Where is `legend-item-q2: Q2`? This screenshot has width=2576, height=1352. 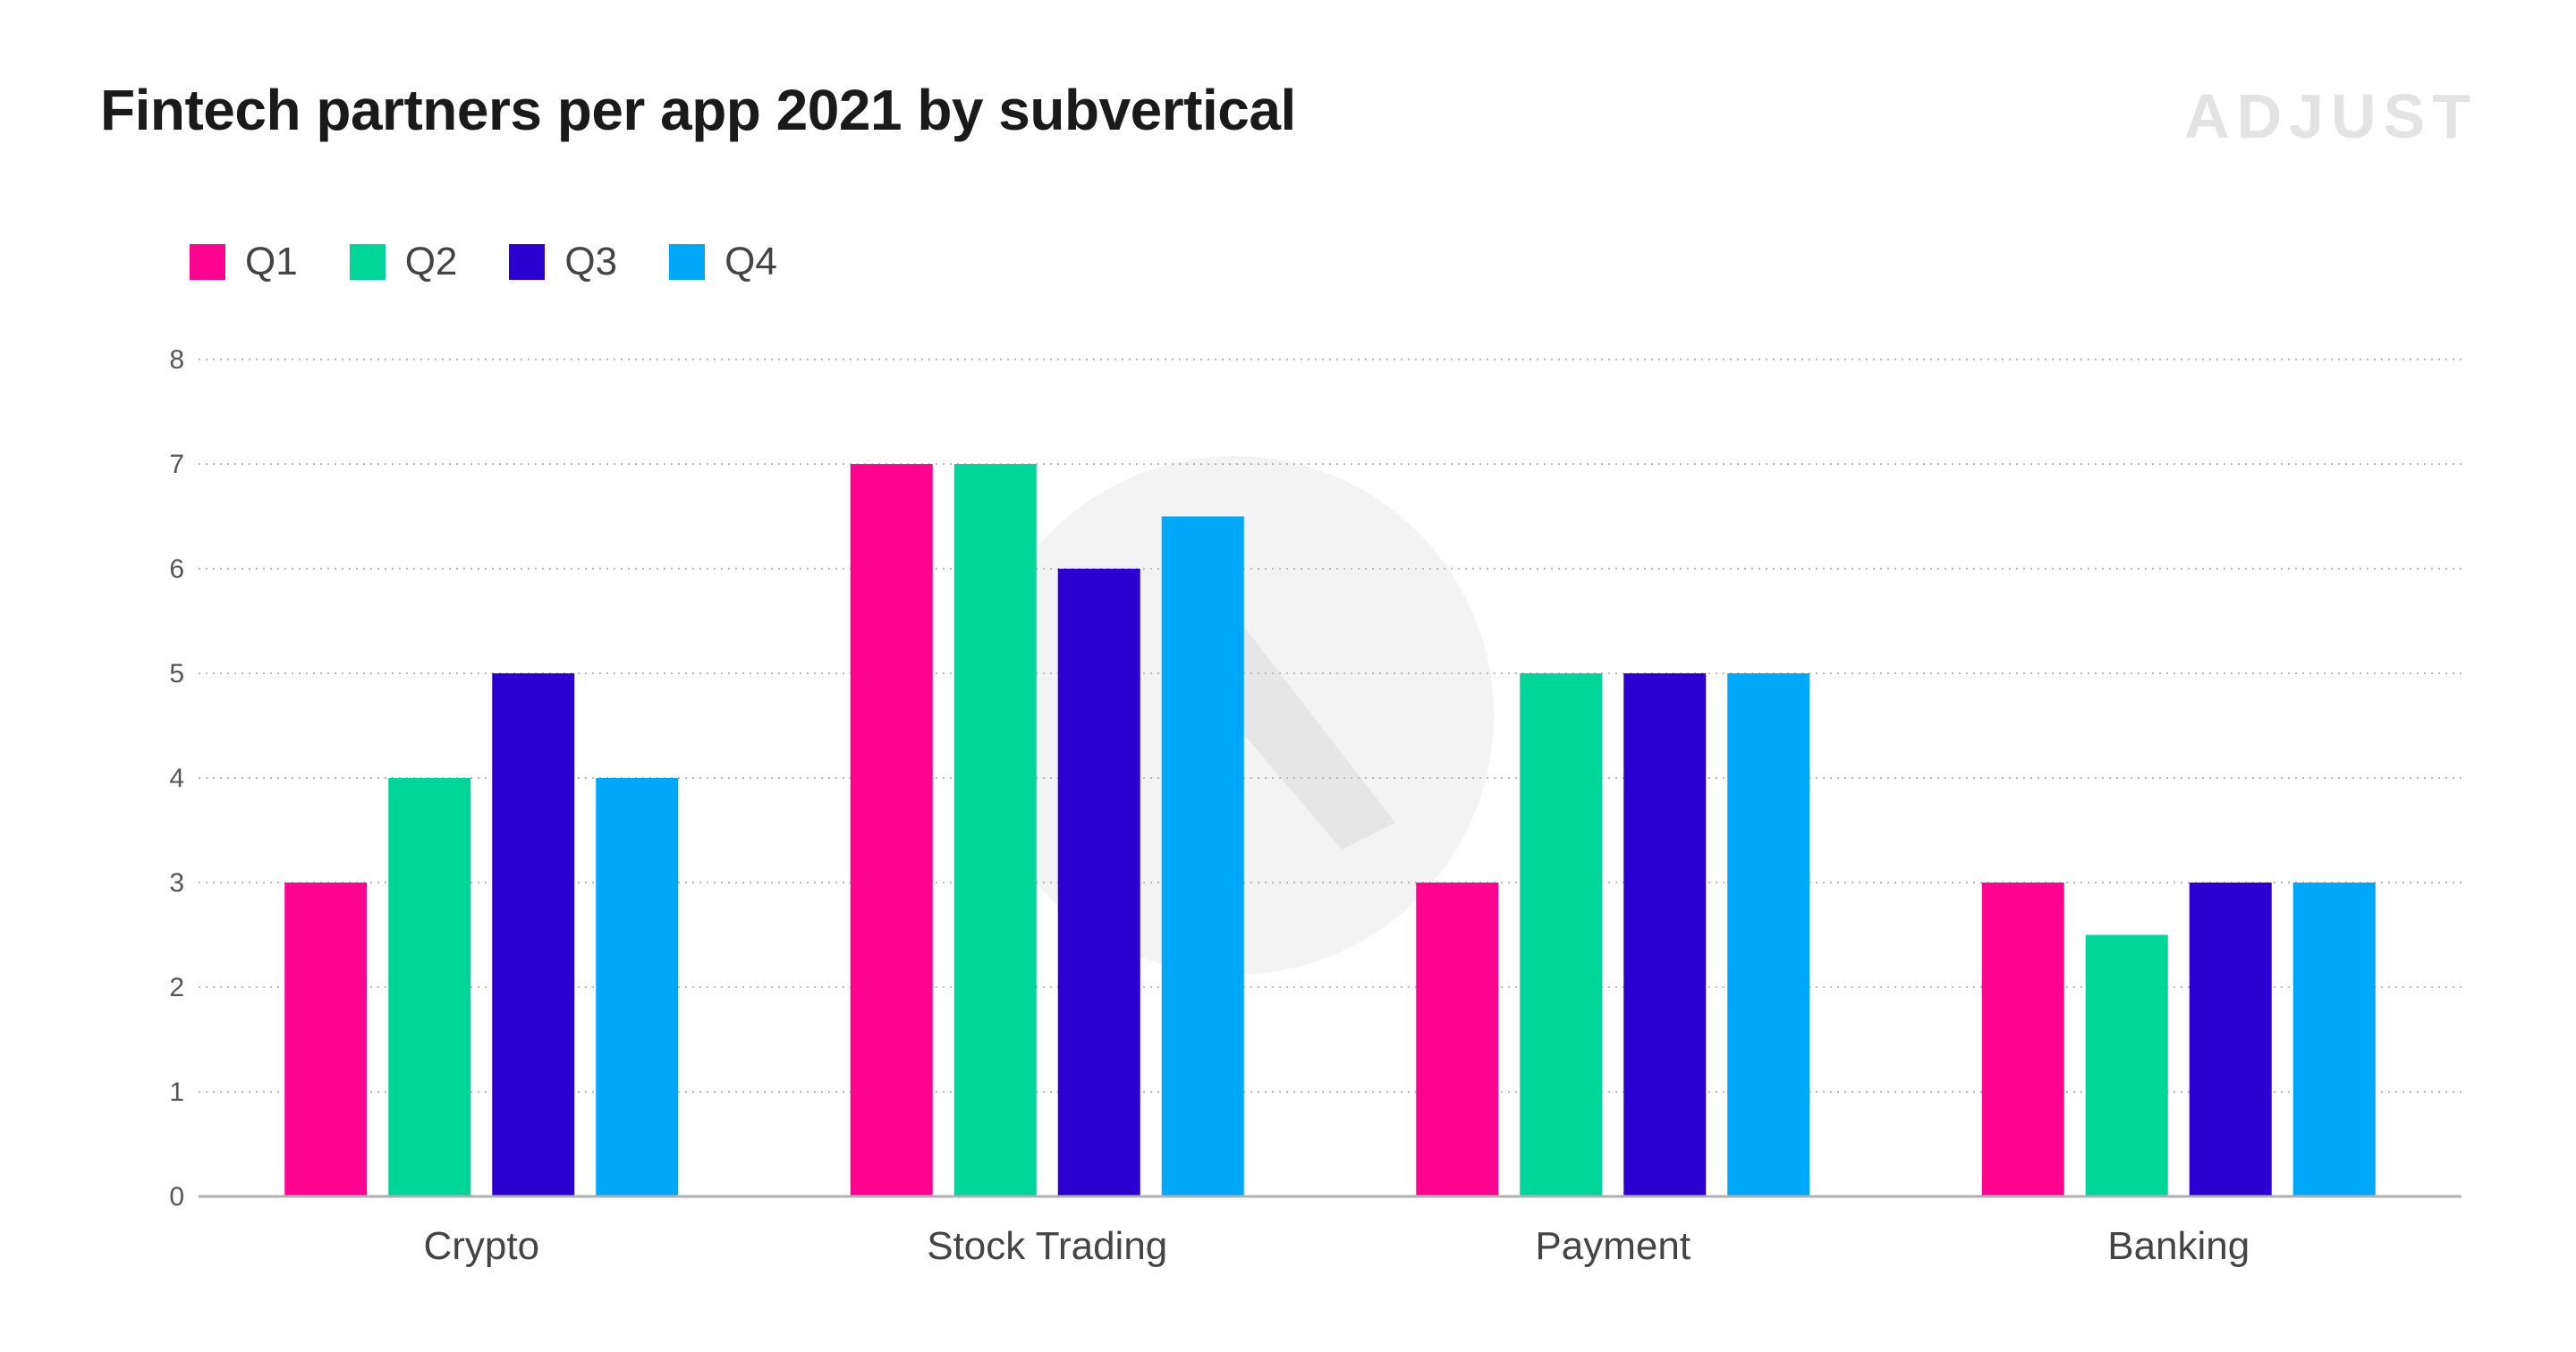
legend-item-q2: Q2 is located at coordinates (403, 262).